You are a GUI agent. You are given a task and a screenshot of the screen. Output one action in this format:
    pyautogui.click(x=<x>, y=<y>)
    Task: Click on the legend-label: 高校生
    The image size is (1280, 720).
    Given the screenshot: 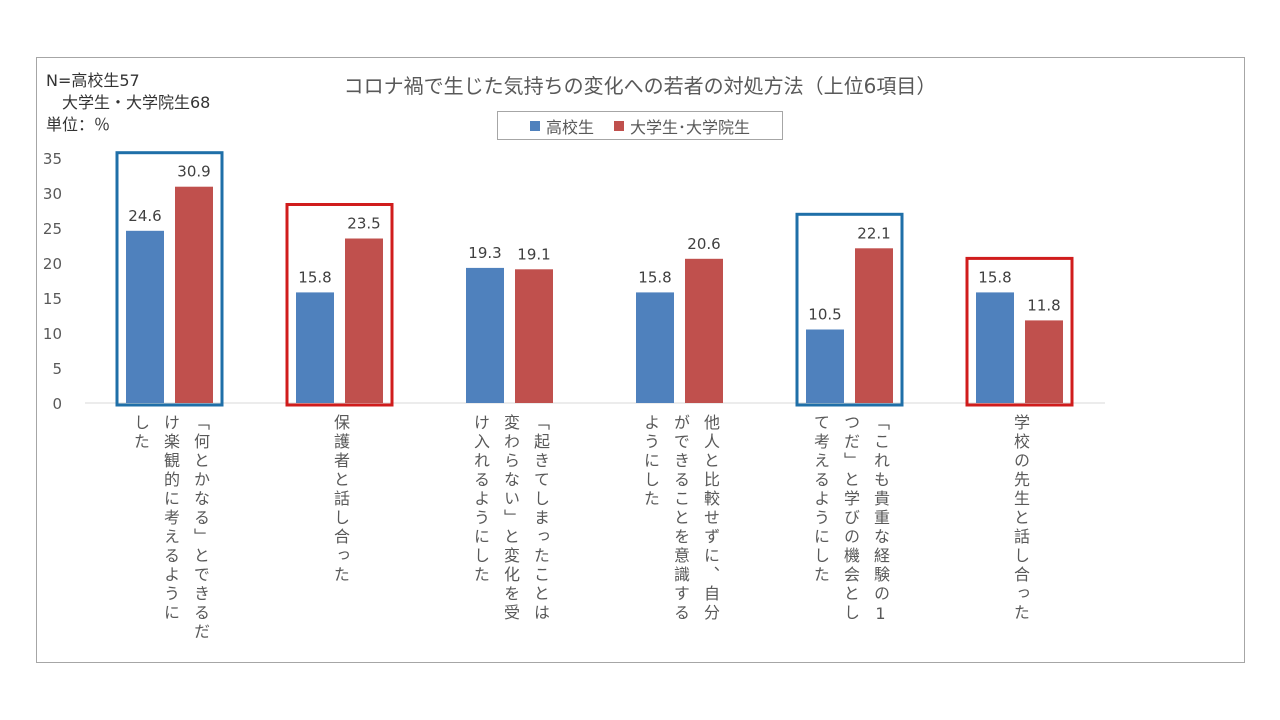 What is the action you would take?
    pyautogui.click(x=569, y=127)
    